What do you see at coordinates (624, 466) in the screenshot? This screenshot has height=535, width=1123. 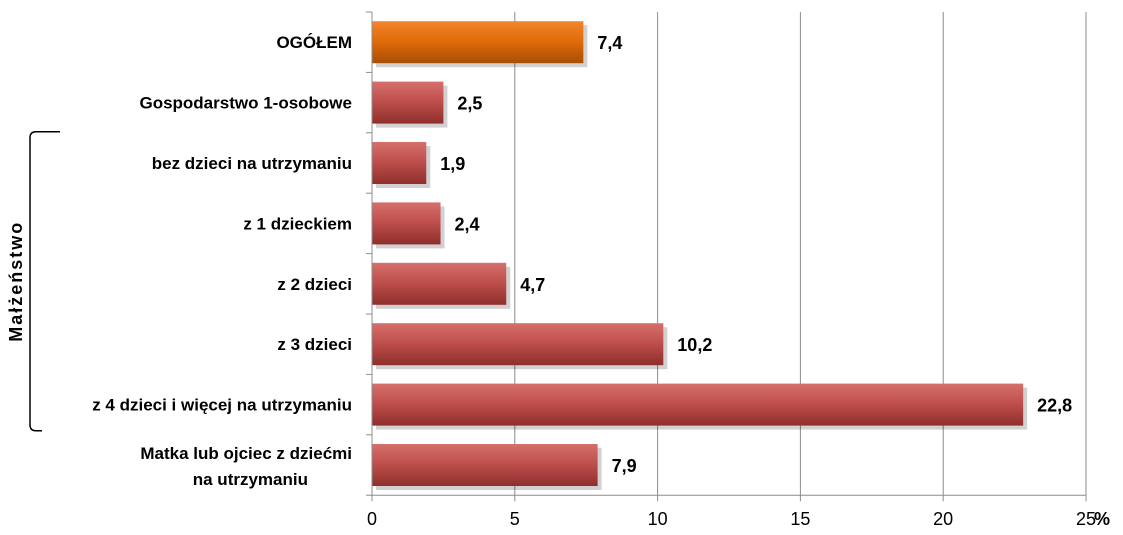 I see `value-label: 7,9` at bounding box center [624, 466].